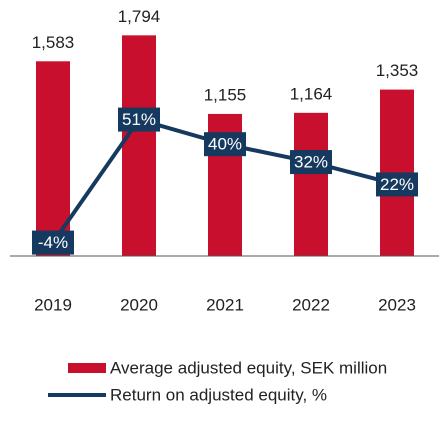  I want to click on legend-label: Return on adjusted equity, %, so click(218, 394).